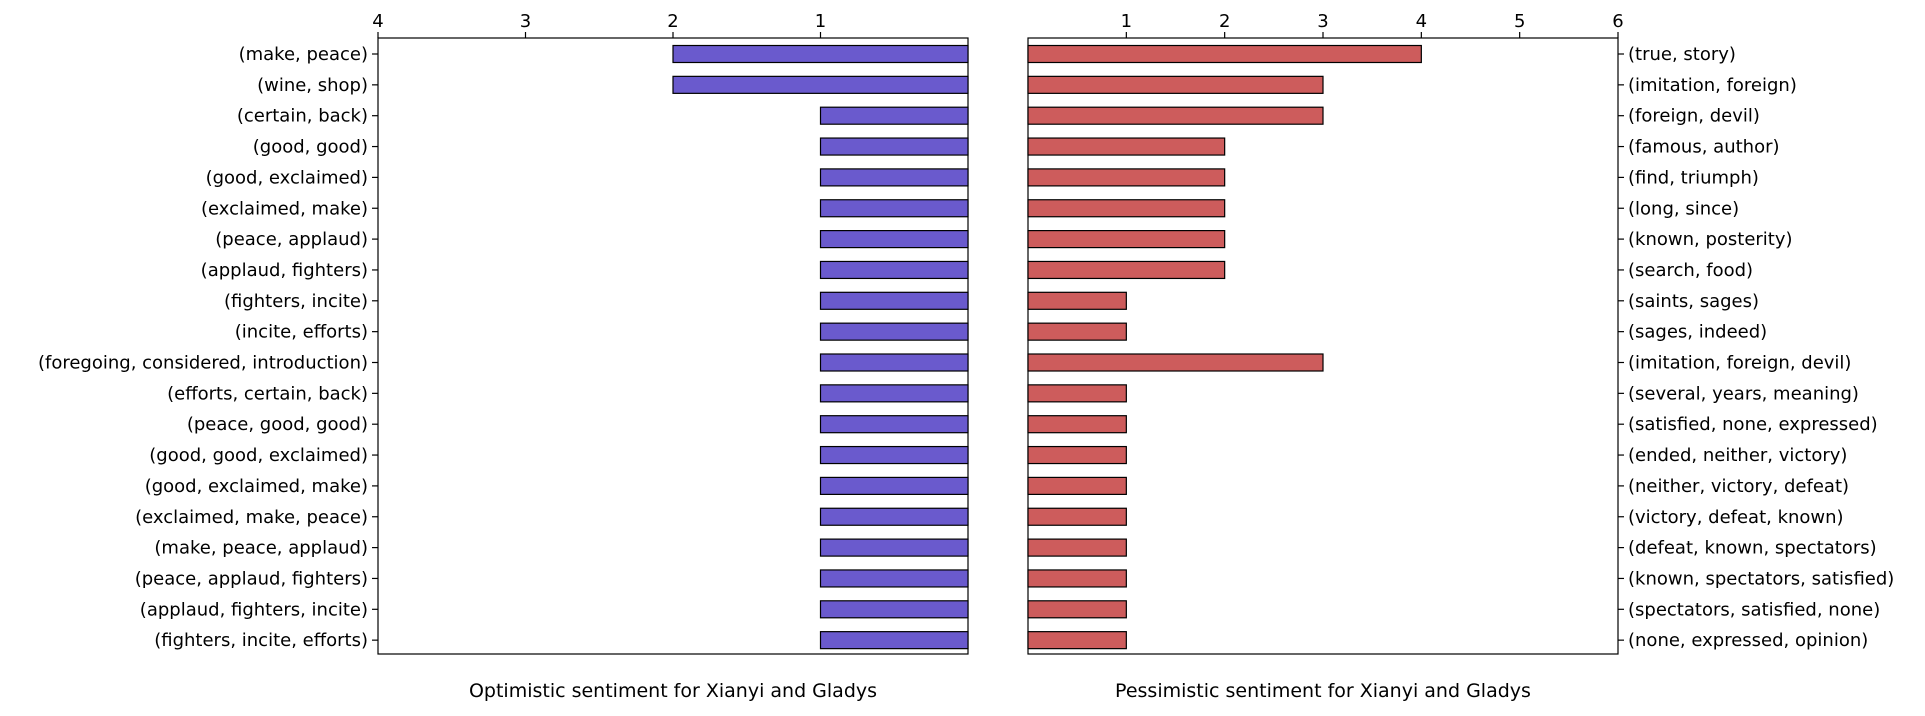 The height and width of the screenshot is (716, 1925). I want to click on pessimistic-category-label: (saints, sages), so click(1693, 301).